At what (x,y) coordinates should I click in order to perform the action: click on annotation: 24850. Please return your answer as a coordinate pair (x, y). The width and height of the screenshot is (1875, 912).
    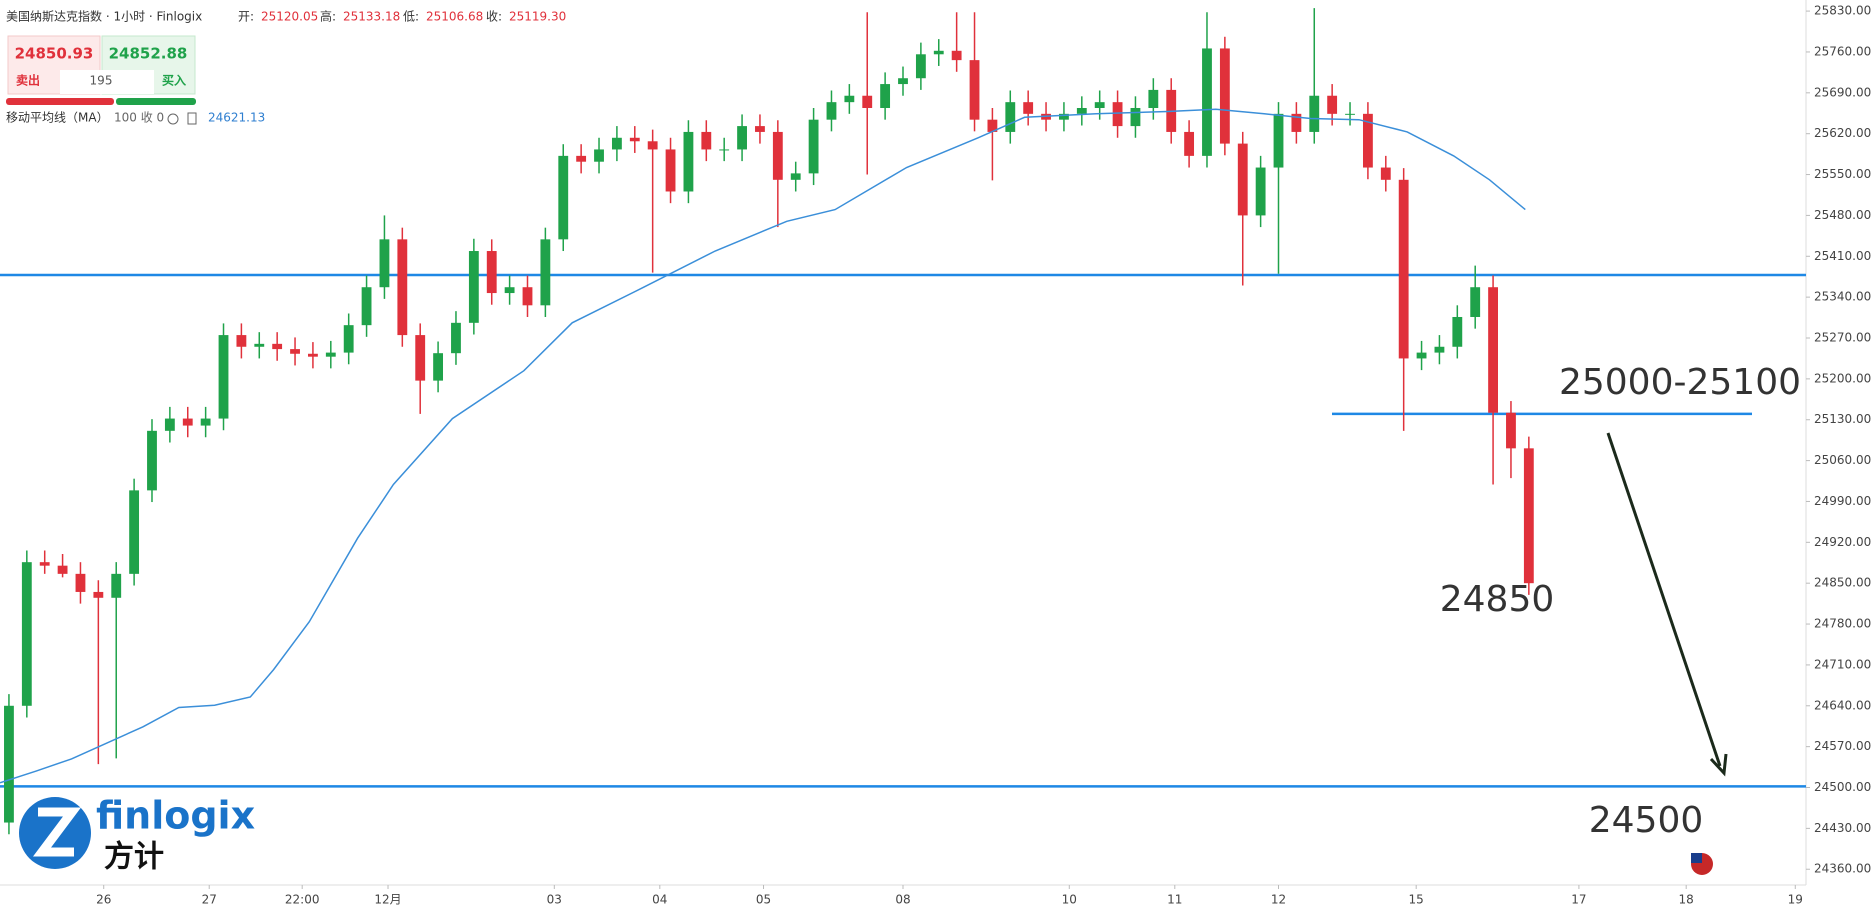
    Looking at the image, I should click on (1497, 599).